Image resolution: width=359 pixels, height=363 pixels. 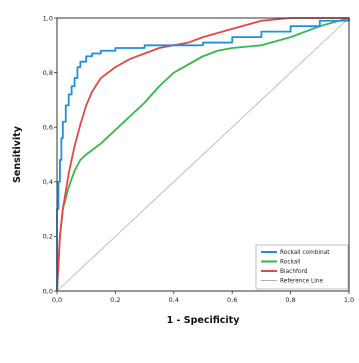 What do you see at coordinates (48, 73) in the screenshot?
I see `y-tick-label: 0,8` at bounding box center [48, 73].